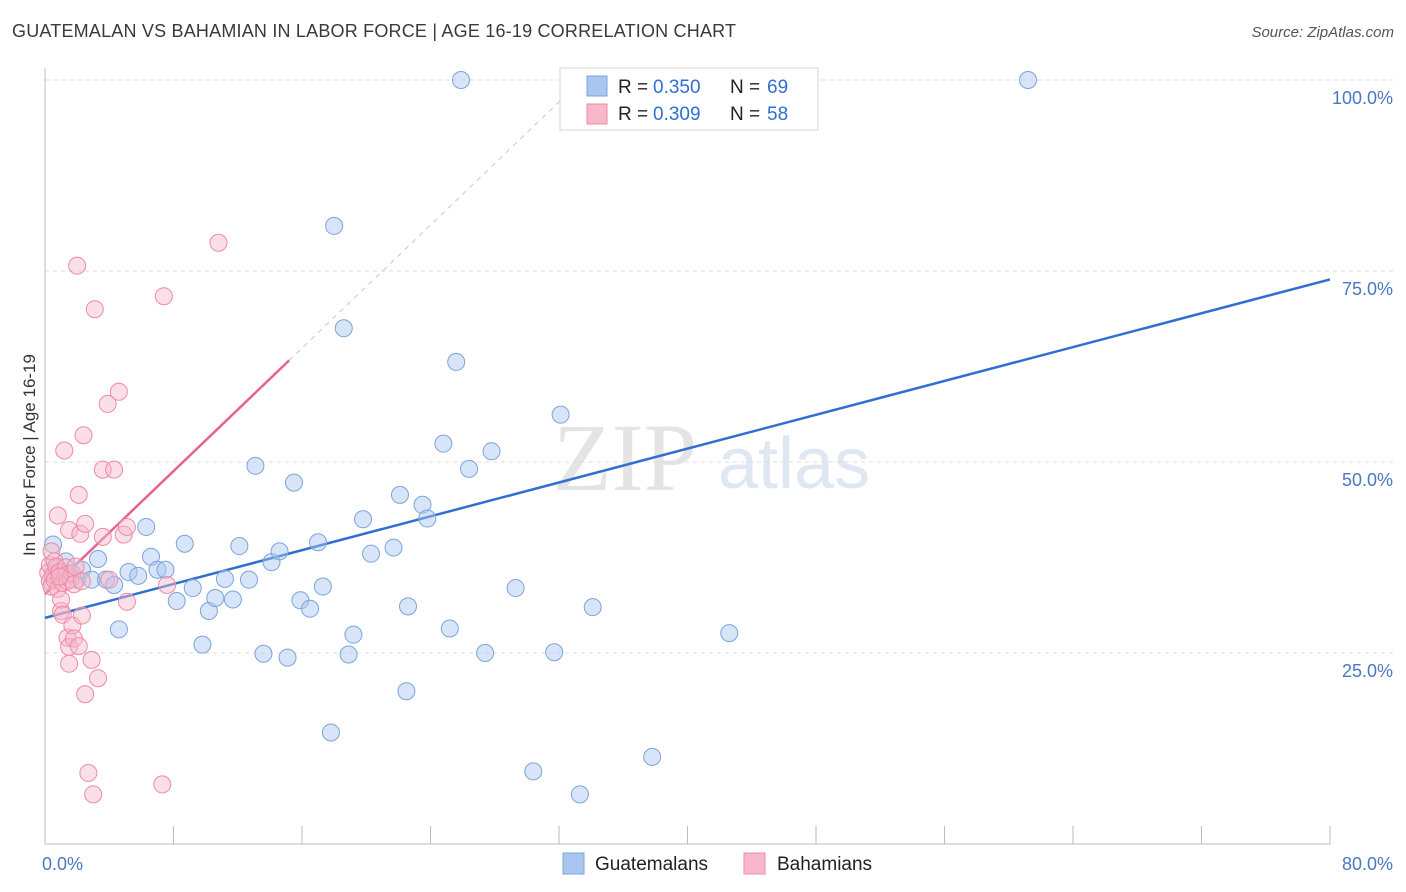 The width and height of the screenshot is (1406, 892). I want to click on source-label: Source: ZipAtlas.com, so click(1322, 32).